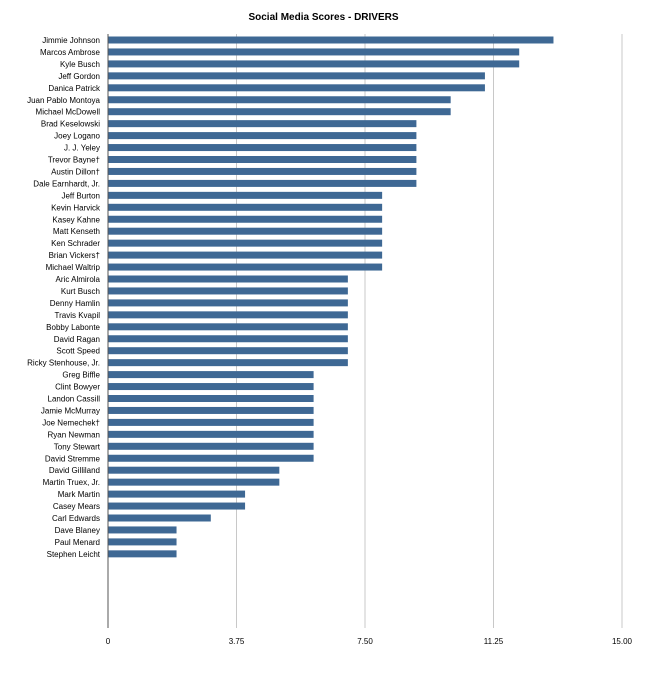 The image size is (647, 674). I want to click on category-label: Scott Speed, so click(78, 351).